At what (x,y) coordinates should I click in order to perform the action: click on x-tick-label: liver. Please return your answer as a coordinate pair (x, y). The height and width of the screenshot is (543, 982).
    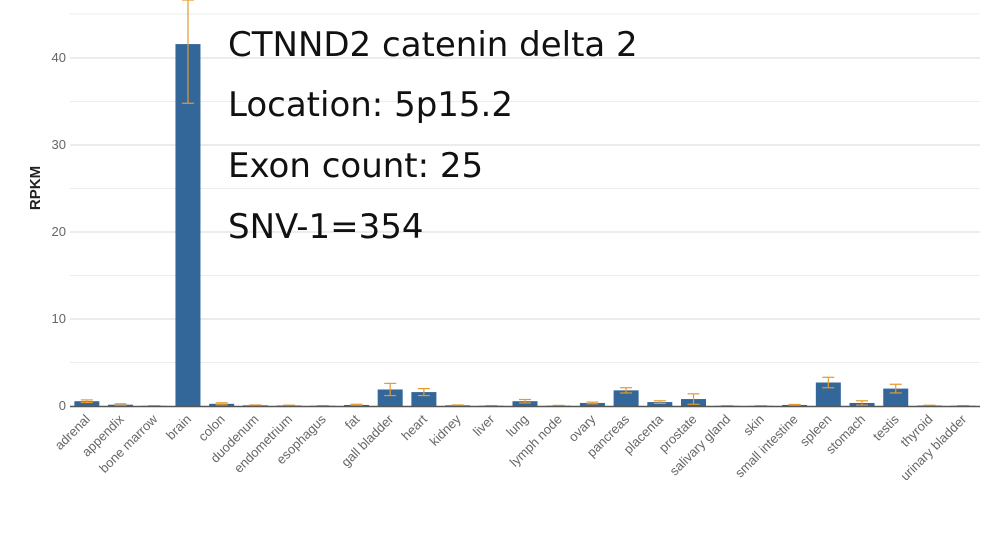
    Looking at the image, I should click on (484, 425).